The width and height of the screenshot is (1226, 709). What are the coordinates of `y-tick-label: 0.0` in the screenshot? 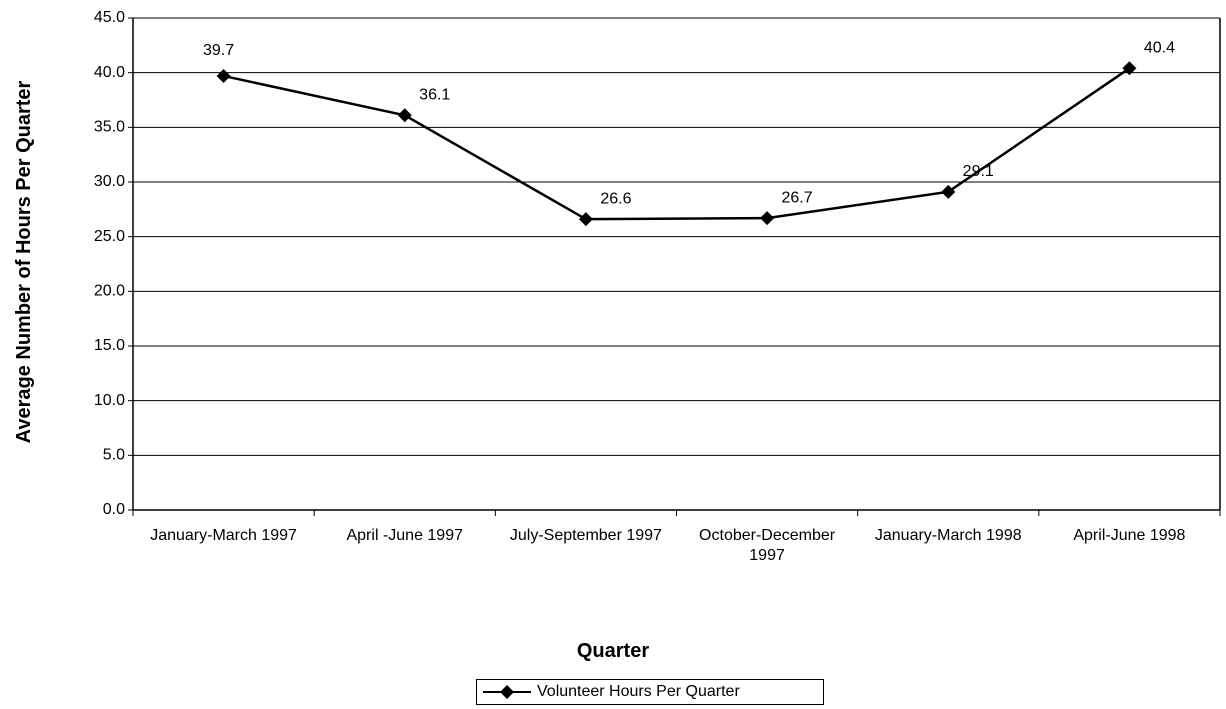 It's located at (114, 509).